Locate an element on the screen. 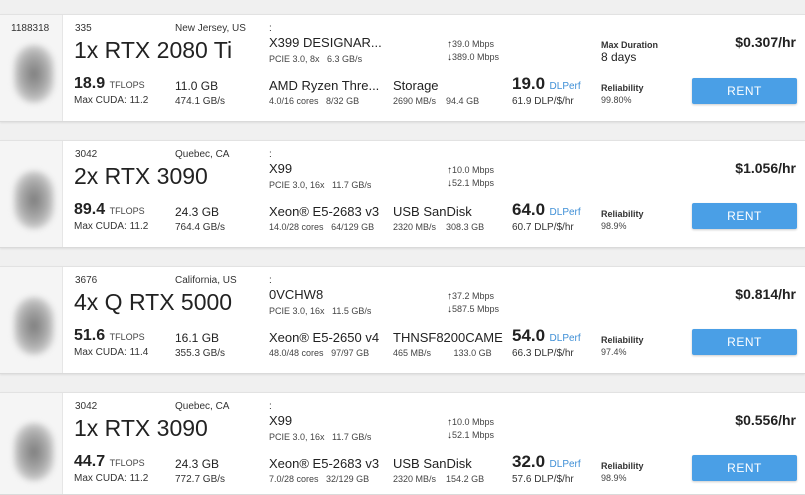 Image resolution: width=805 pixels, height=495 pixels. arrow-down-icon: ↓ is located at coordinates (449, 309).